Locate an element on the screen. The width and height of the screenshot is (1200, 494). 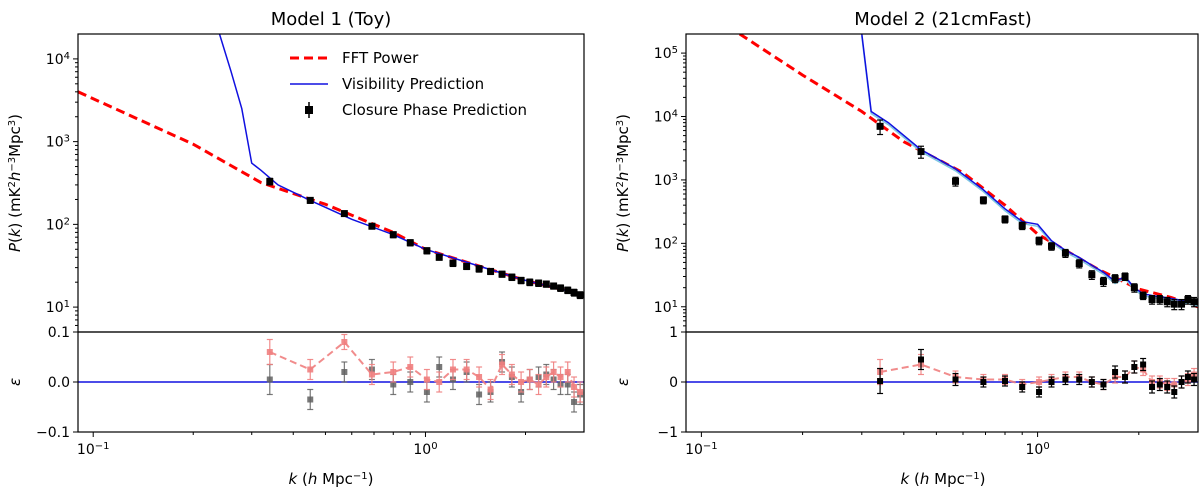
x-tick-label: 10⁰ is located at coordinates (1037, 450).